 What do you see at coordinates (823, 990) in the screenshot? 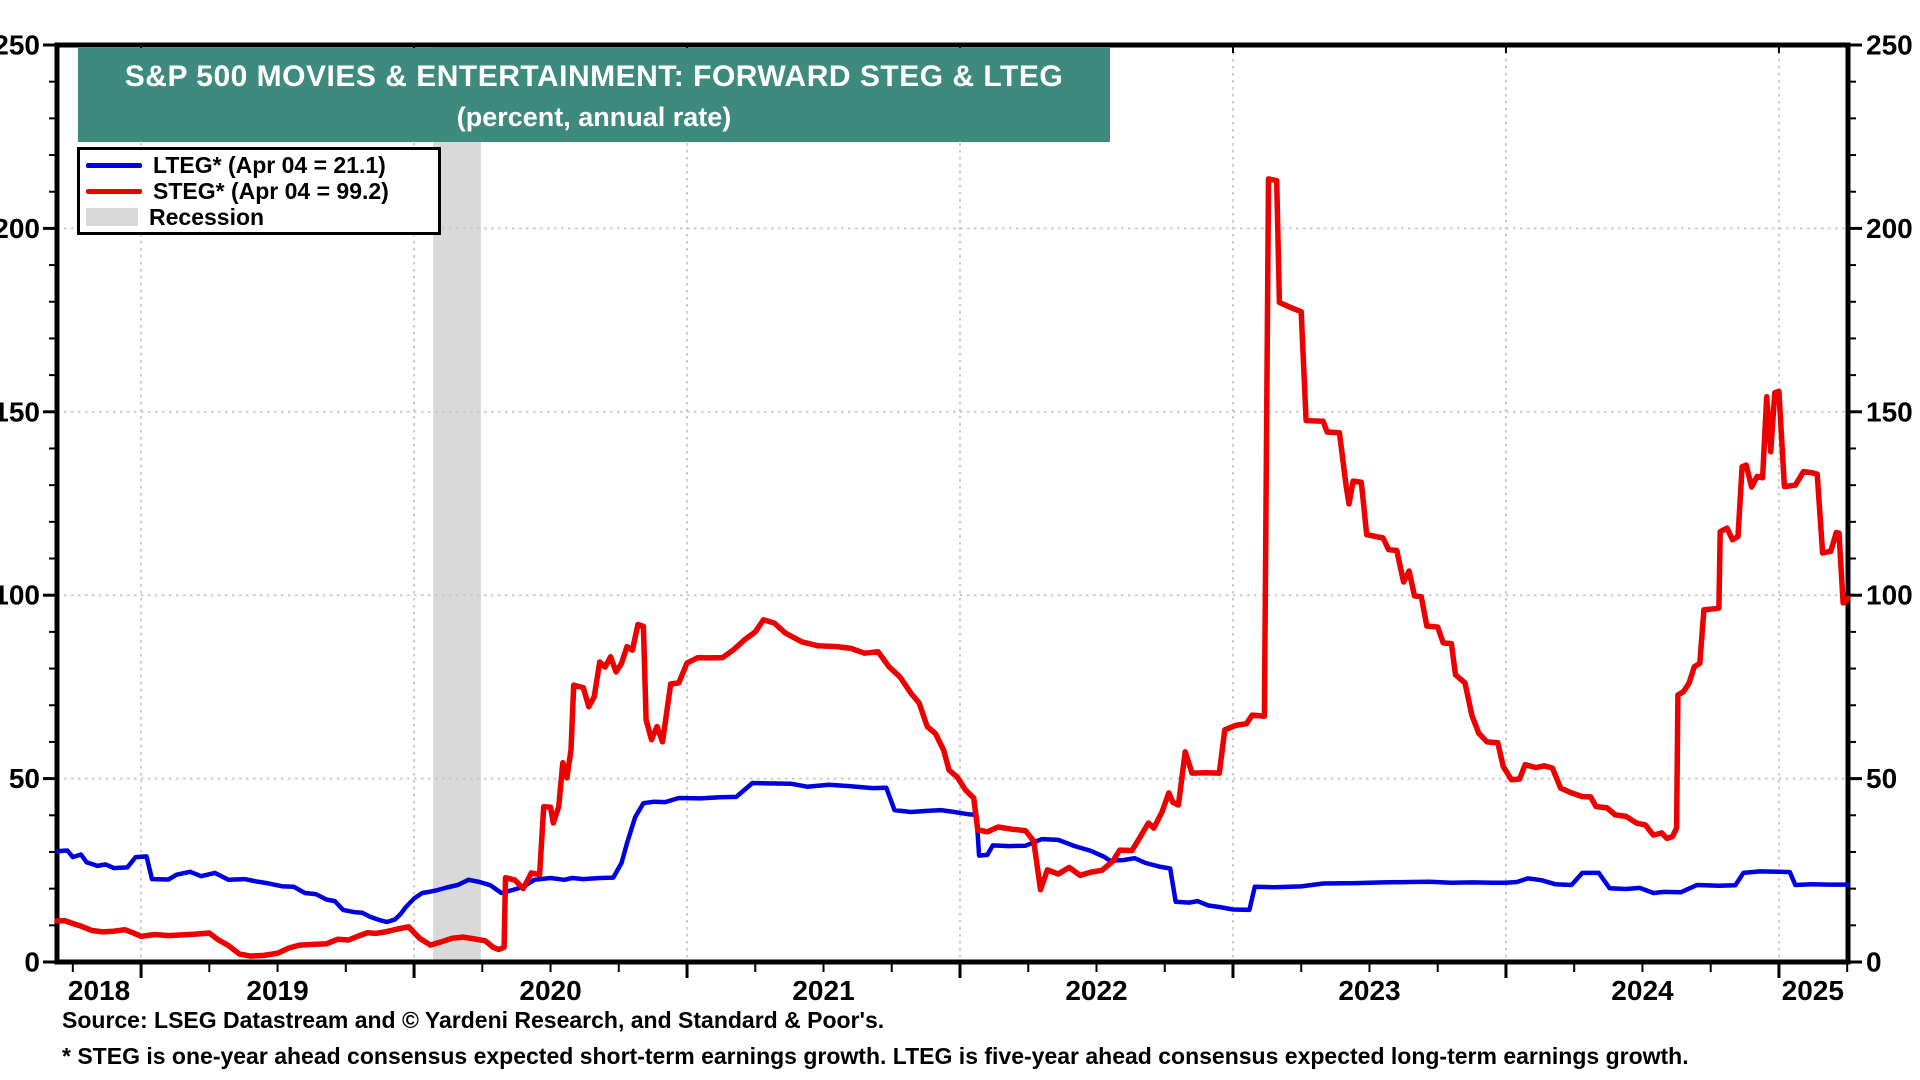
I see `x-axis-label: 2021` at bounding box center [823, 990].